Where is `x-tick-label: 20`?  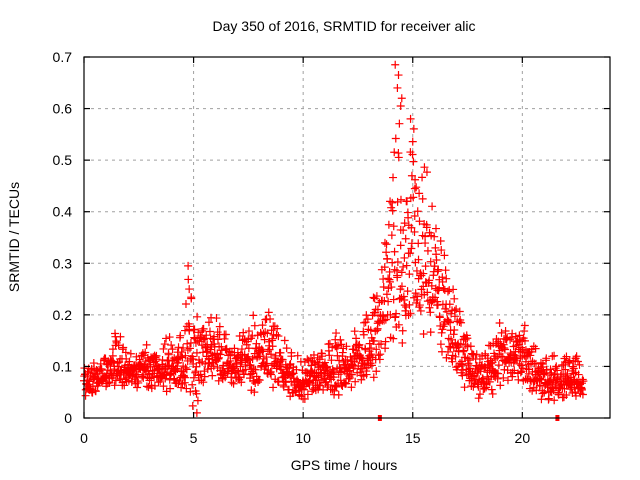
x-tick-label: 20 is located at coordinates (523, 438).